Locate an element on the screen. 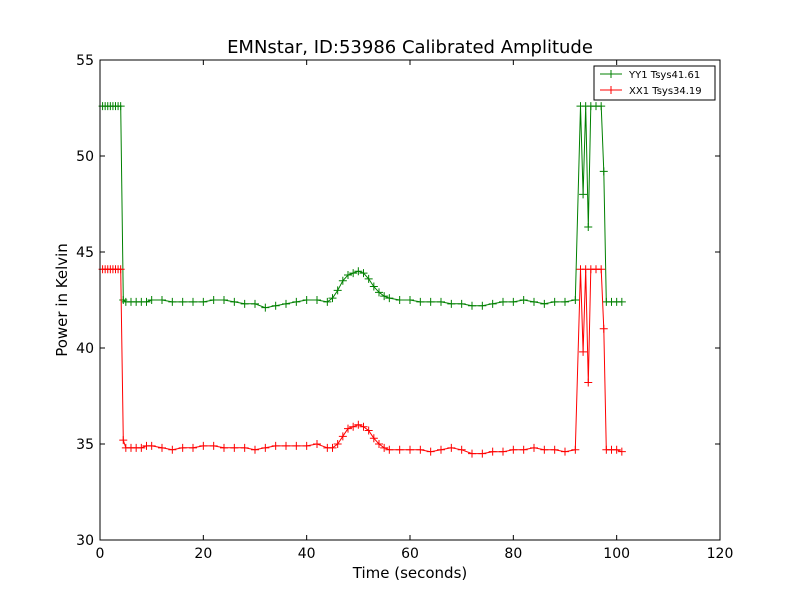 The height and width of the screenshot is (600, 800). y-axis-label: Power in Kelvin is located at coordinates (62, 300).